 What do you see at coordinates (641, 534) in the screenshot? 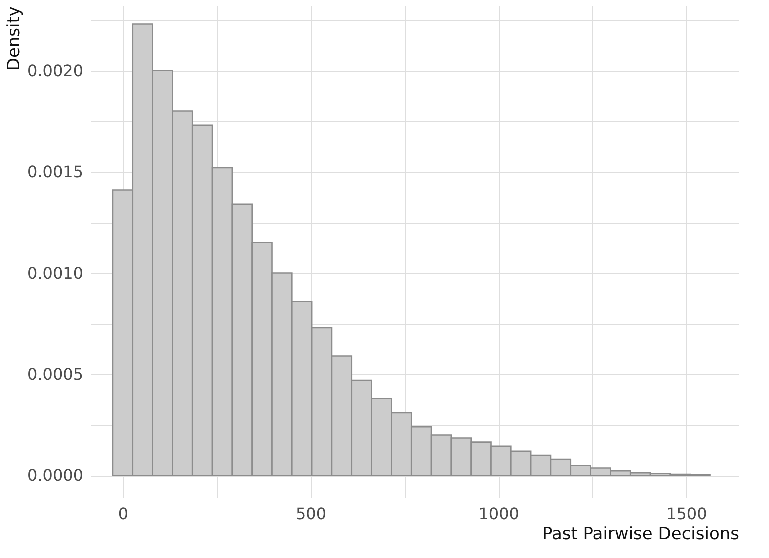
I see `x-axis-title: Past Pairwise Decisions` at bounding box center [641, 534].